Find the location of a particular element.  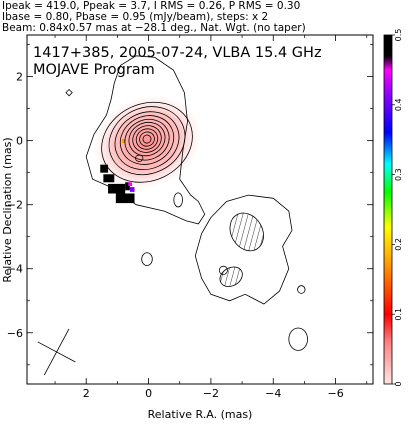

beam-marker is located at coordinates (56, 352).